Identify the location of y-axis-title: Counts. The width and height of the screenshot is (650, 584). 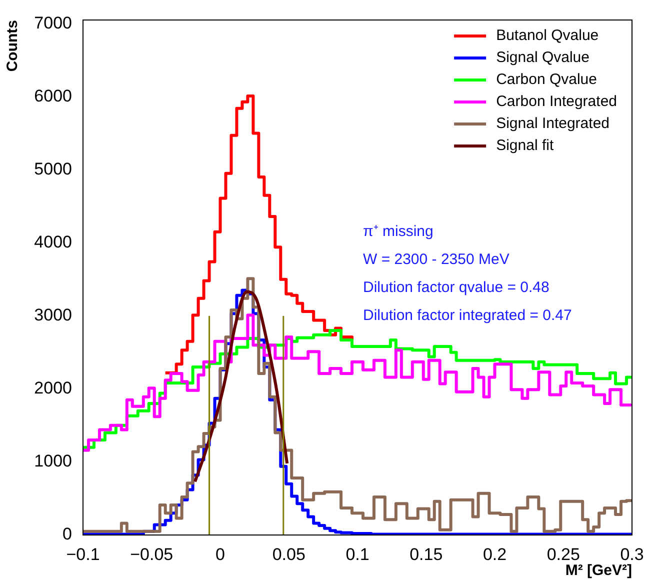
(13, 46).